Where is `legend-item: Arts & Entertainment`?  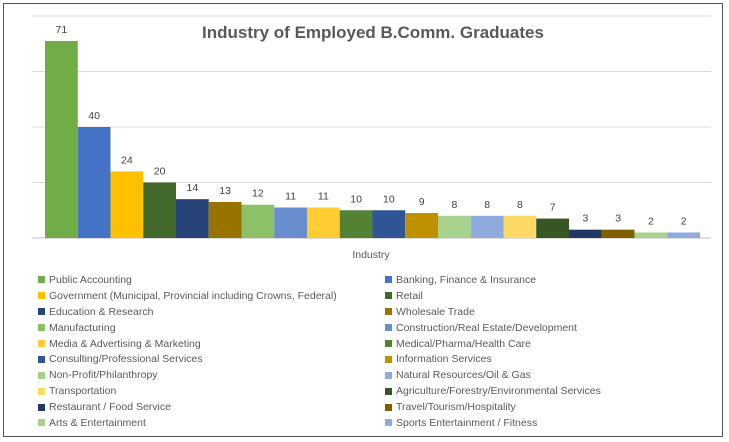 legend-item: Arts & Entertainment is located at coordinates (211, 423).